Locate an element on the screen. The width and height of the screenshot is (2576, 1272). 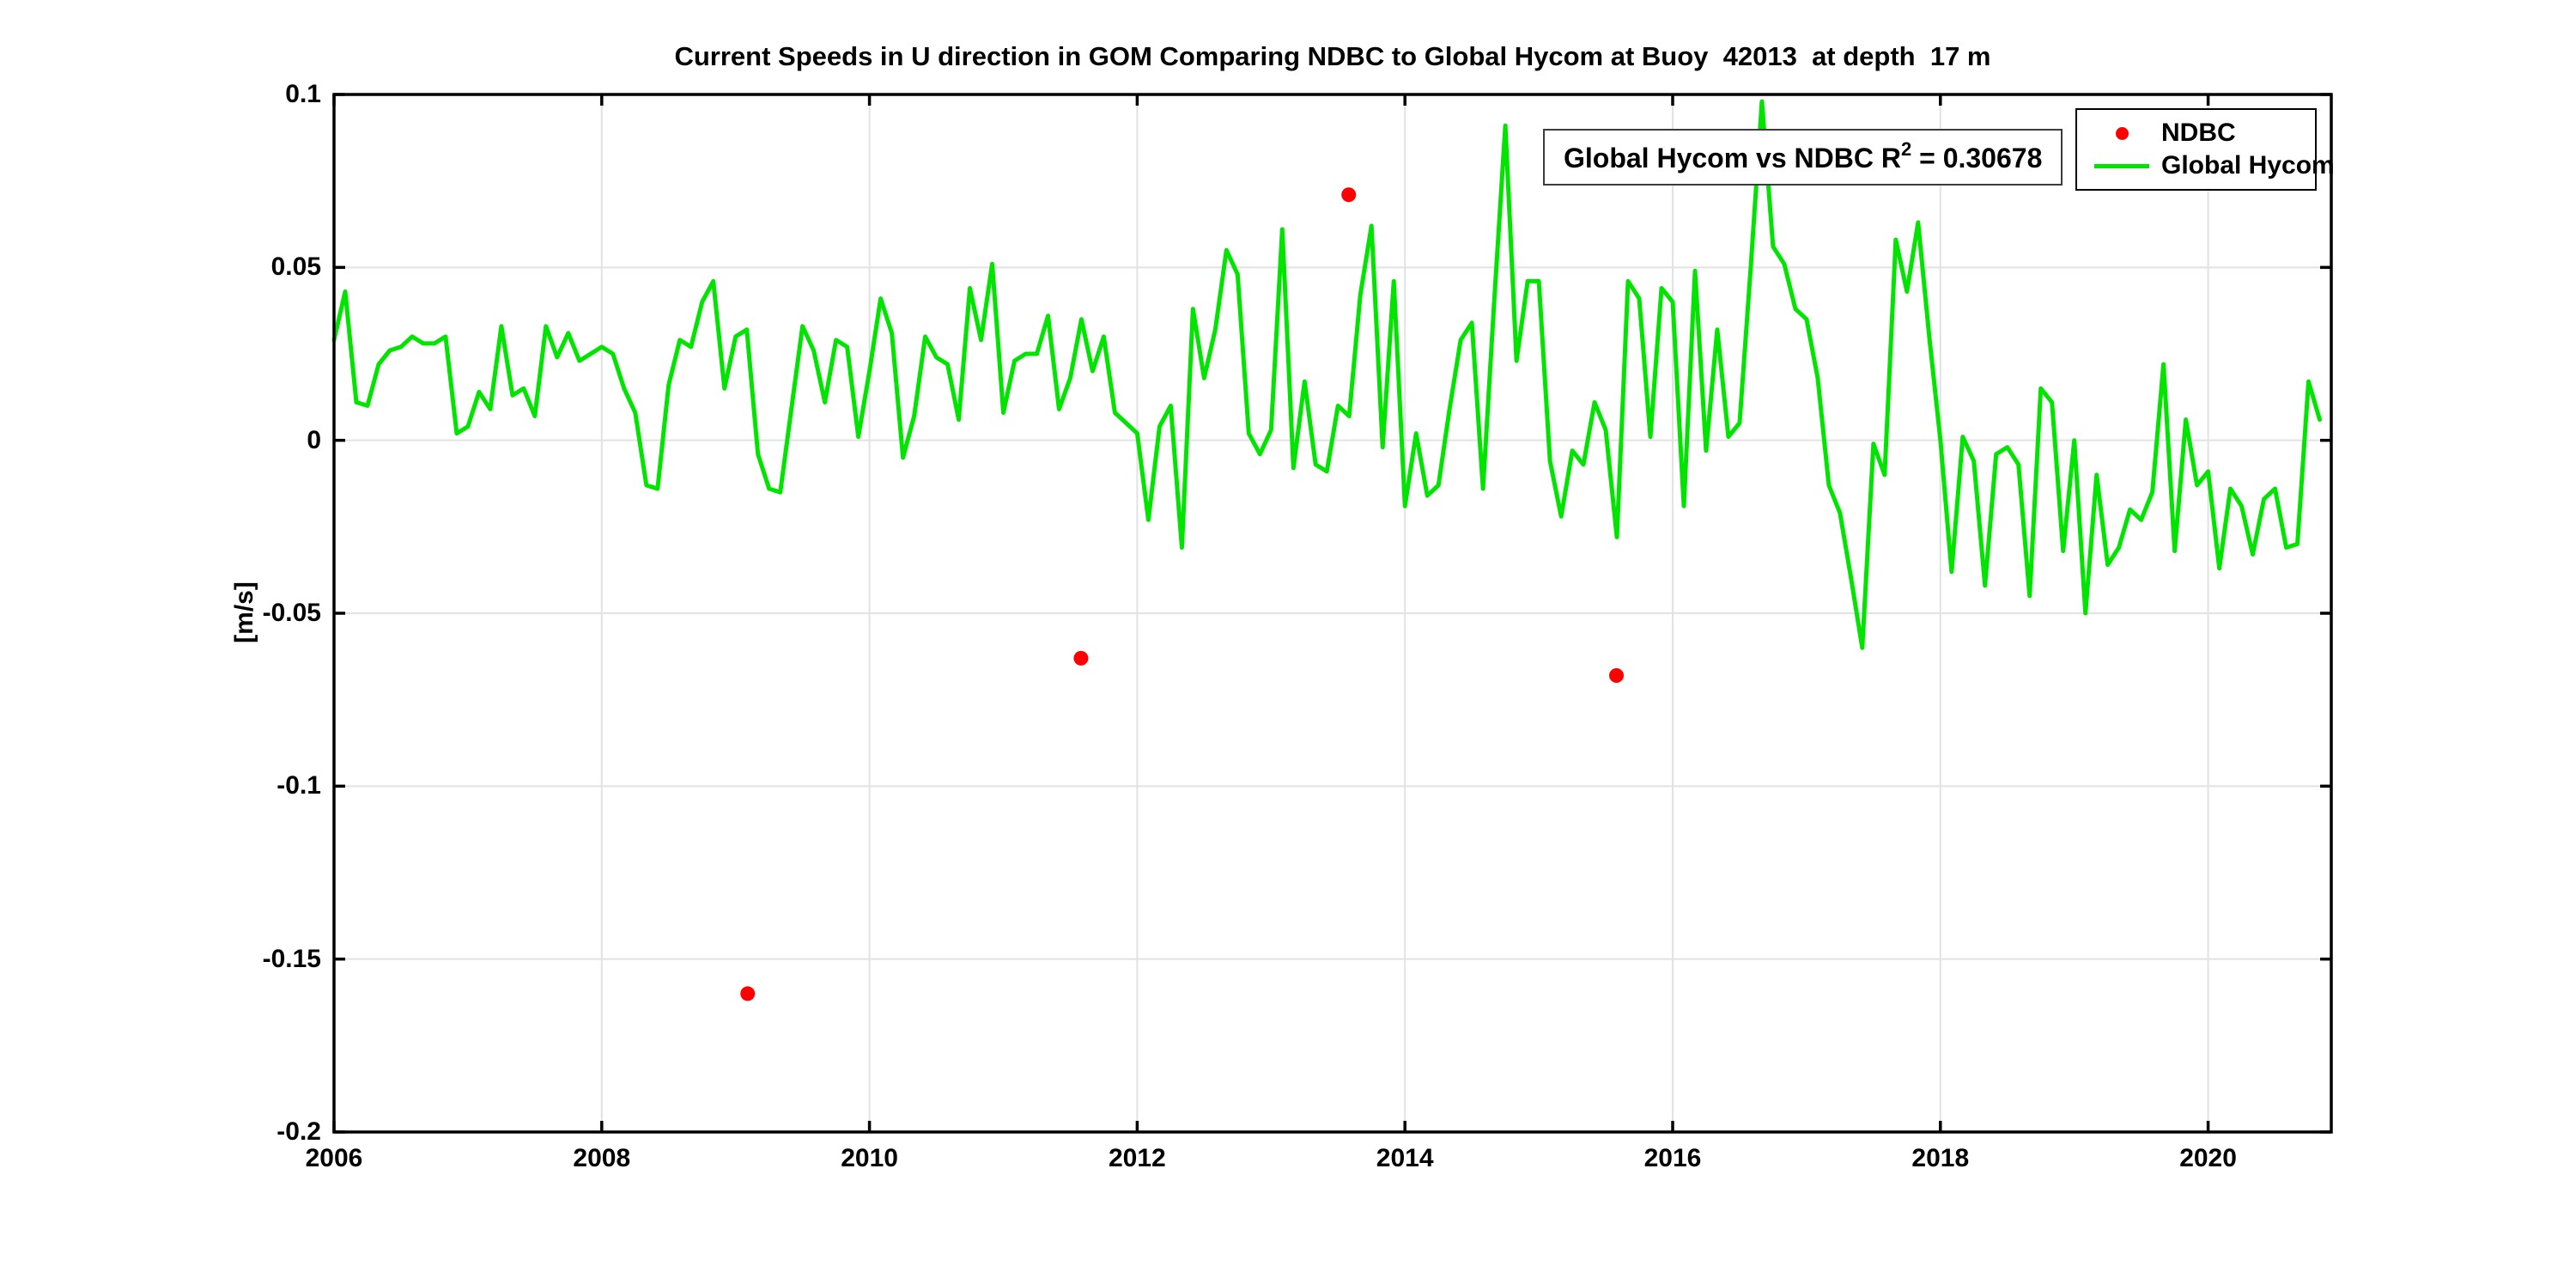
legend-item-ndbc: NDBC is located at coordinates (2201, 133).